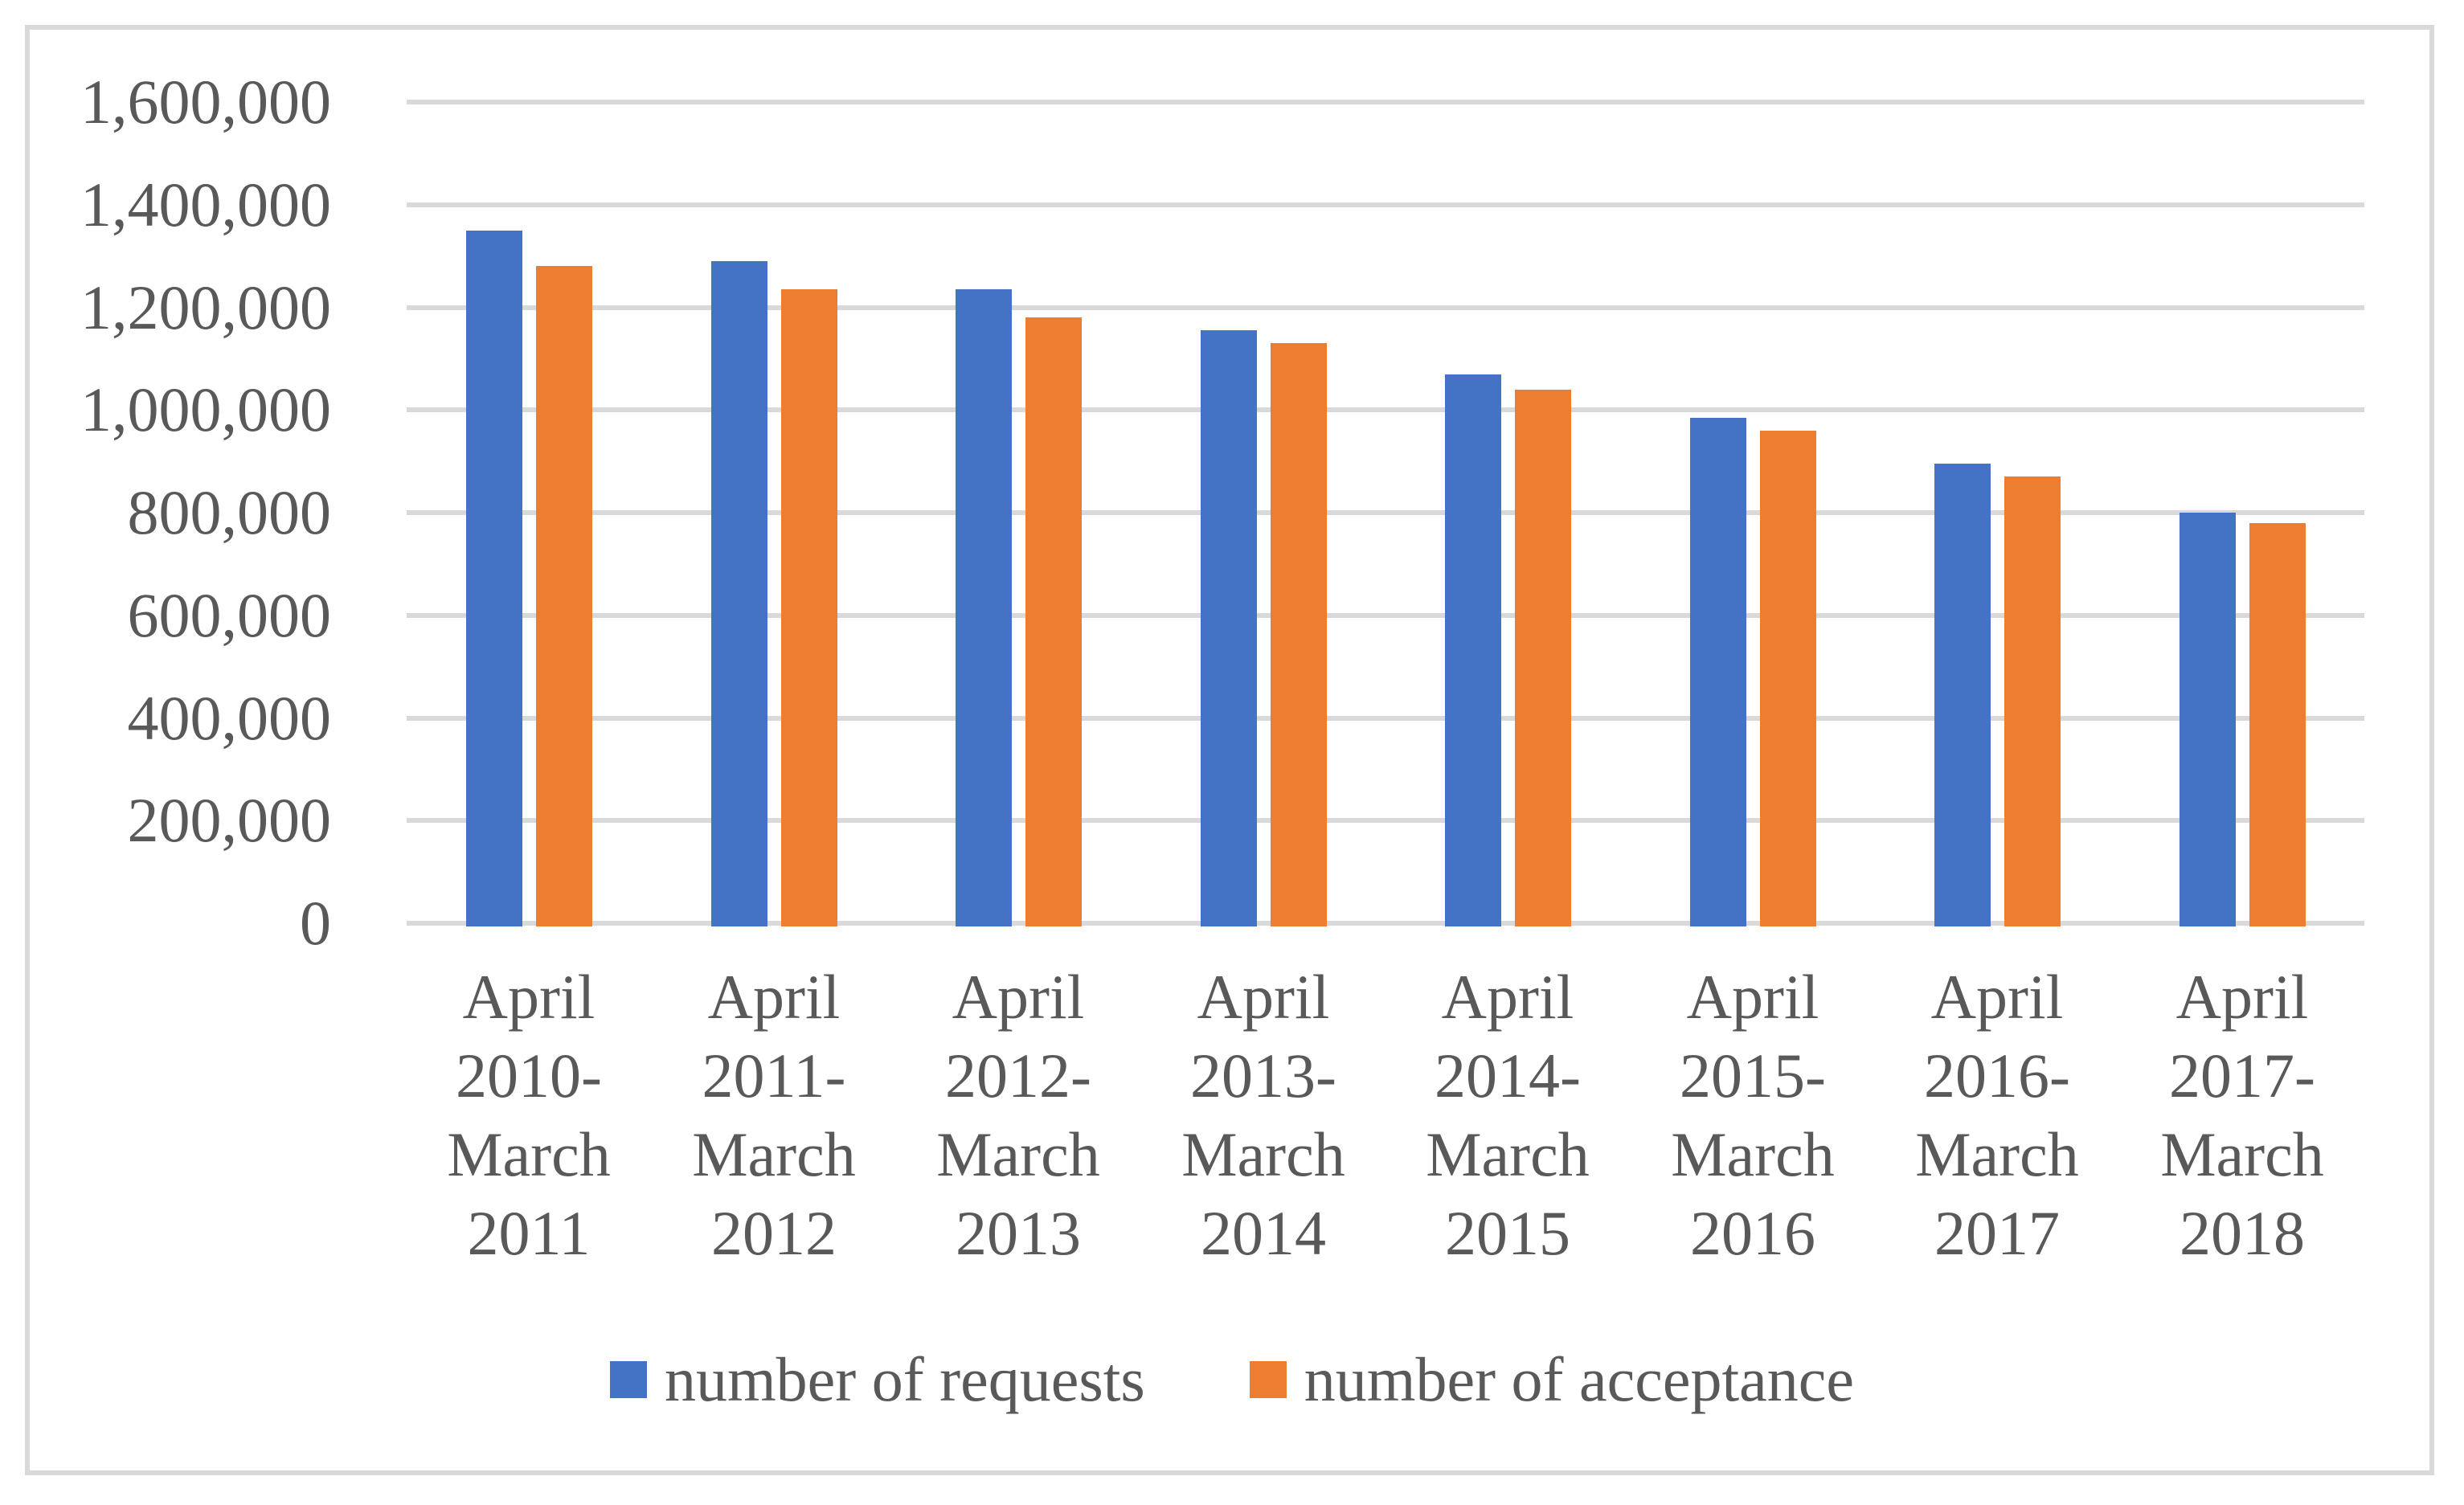  Describe the element at coordinates (315, 923) in the screenshot. I see `y-axis-tick-label: 0` at that location.